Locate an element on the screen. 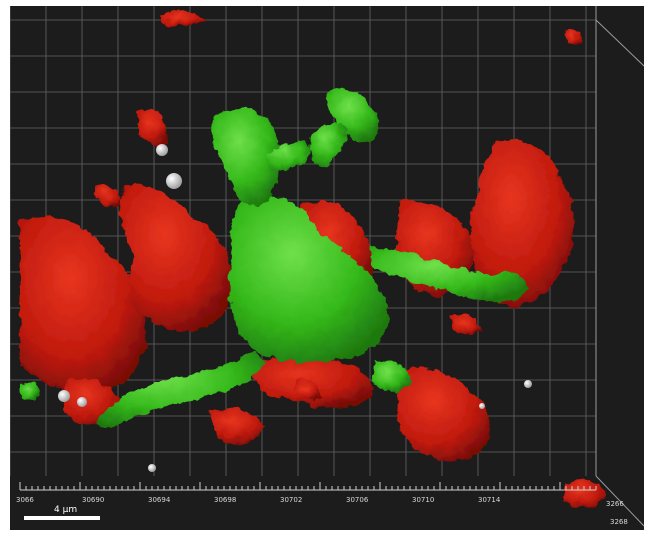 The image size is (654, 537). green-left-edge-fragment is located at coordinates (29, 391).